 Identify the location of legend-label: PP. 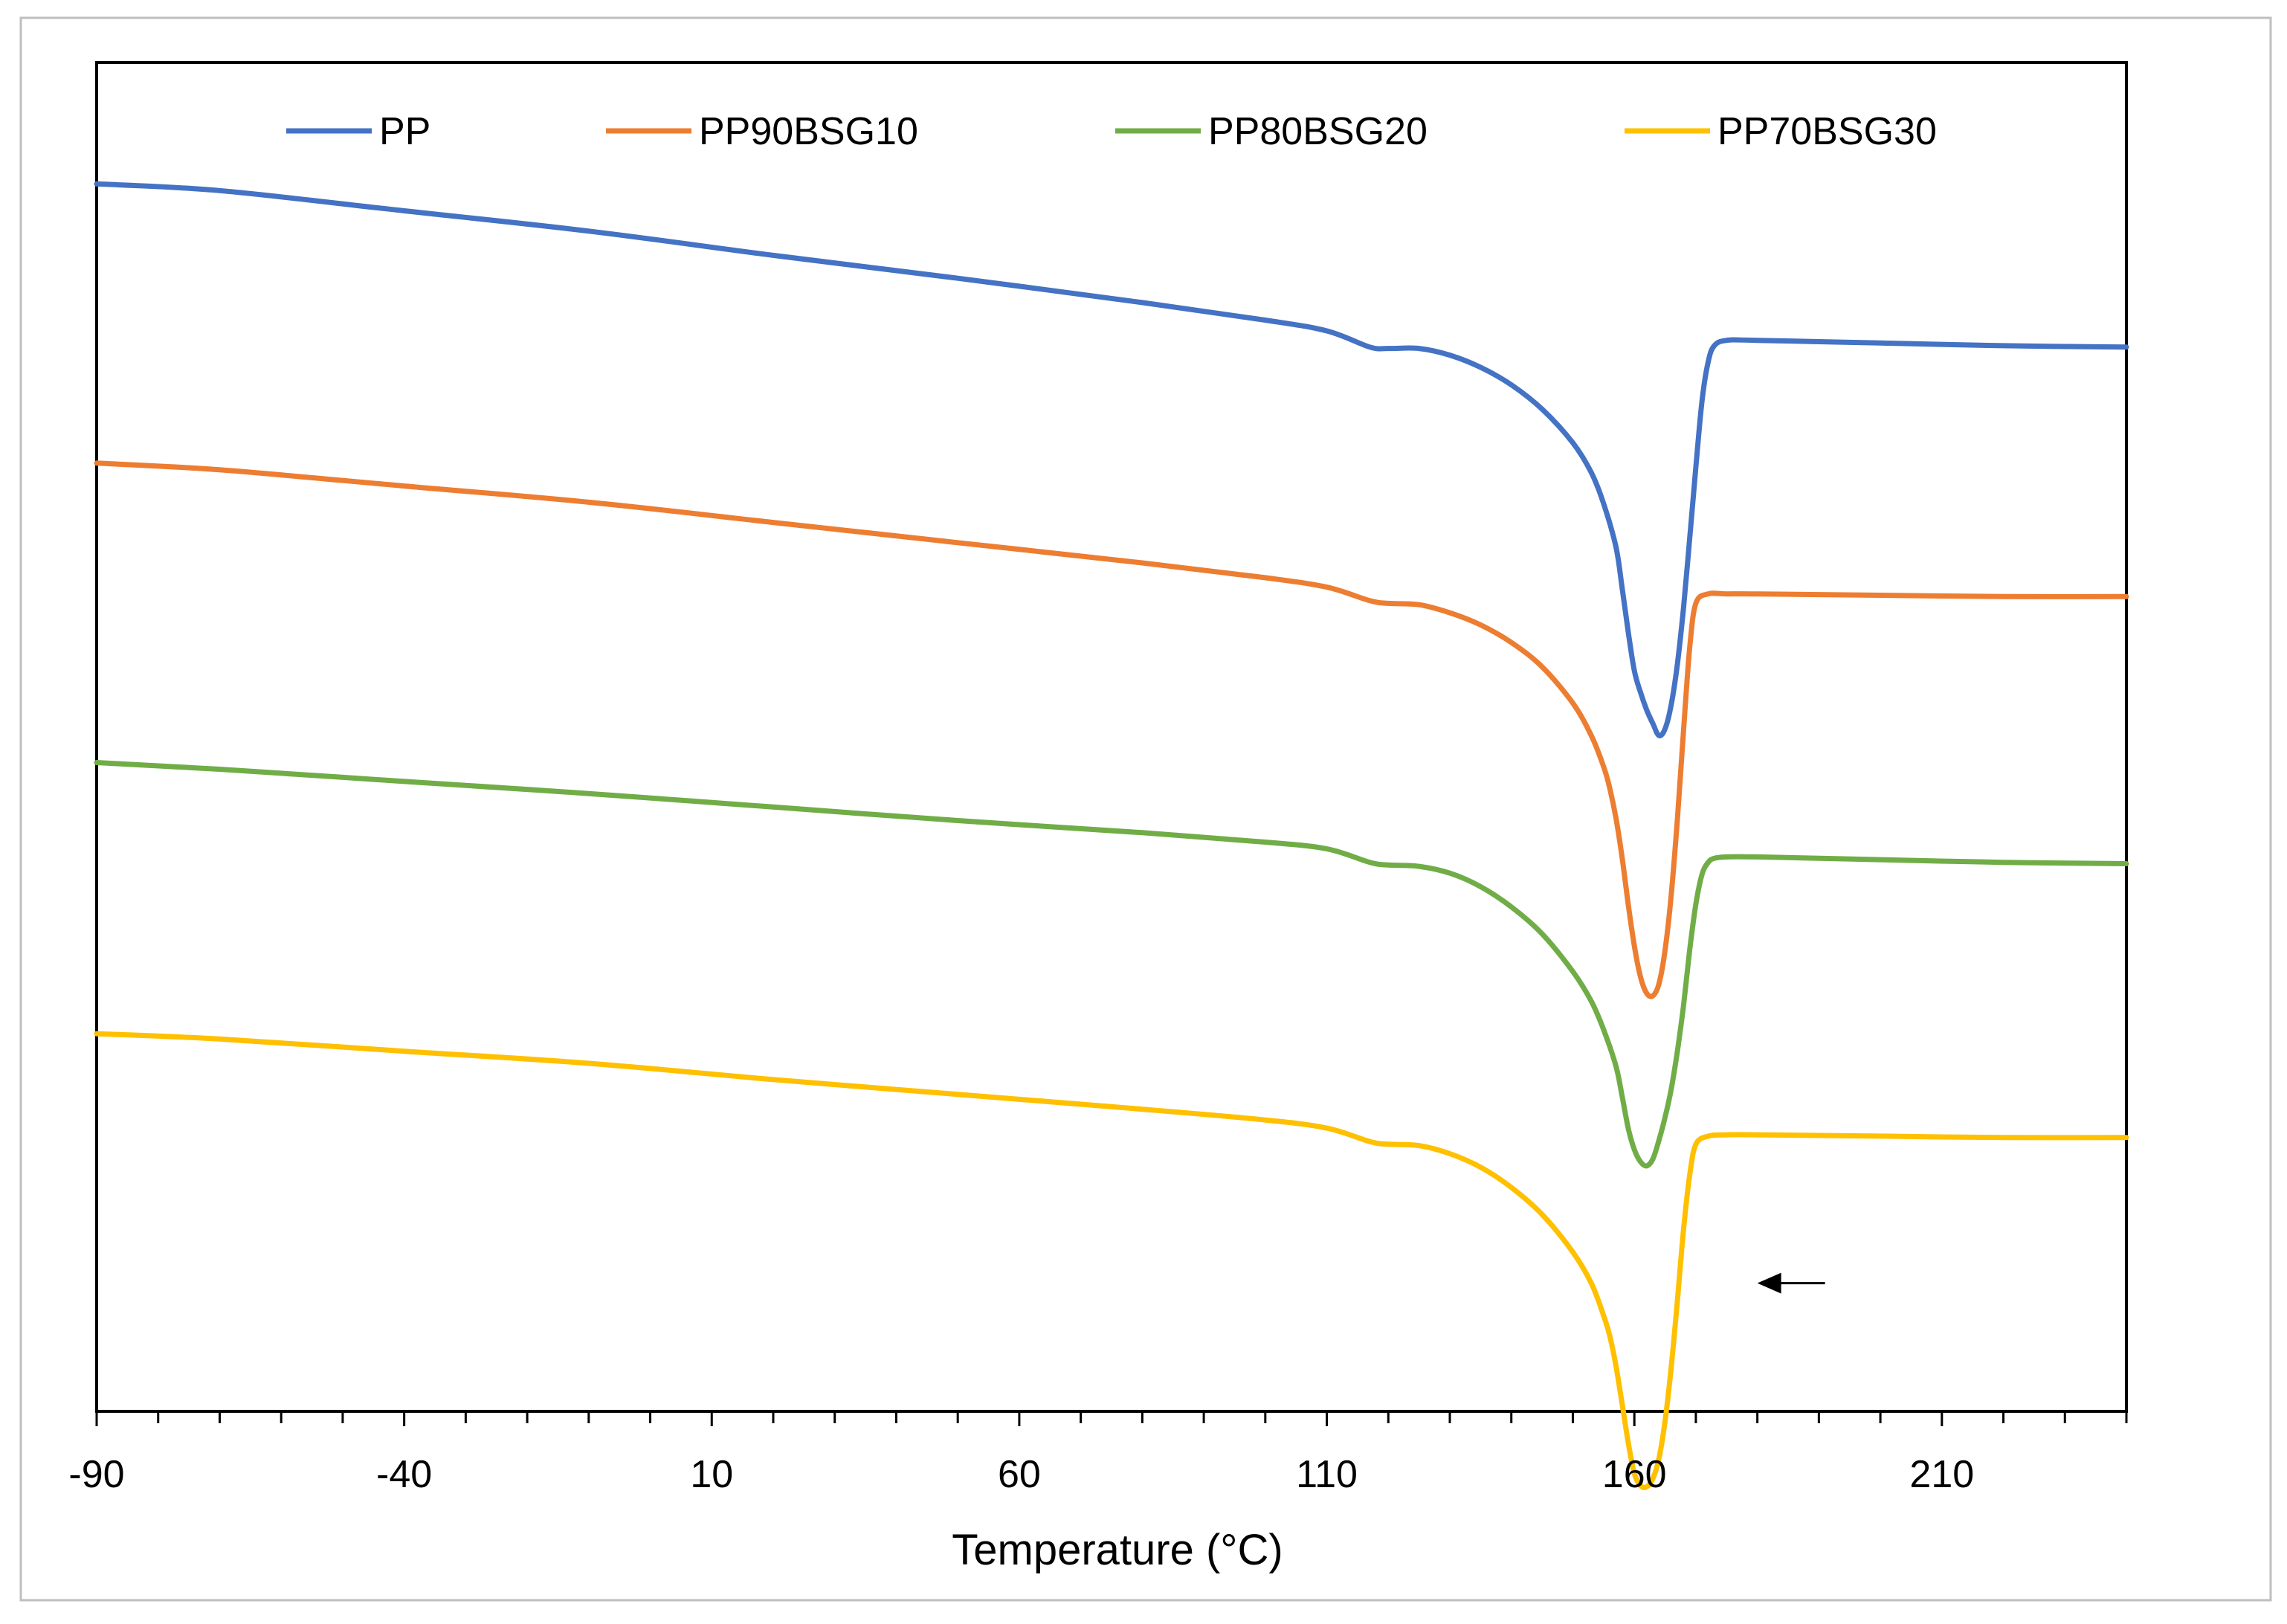
(404, 131).